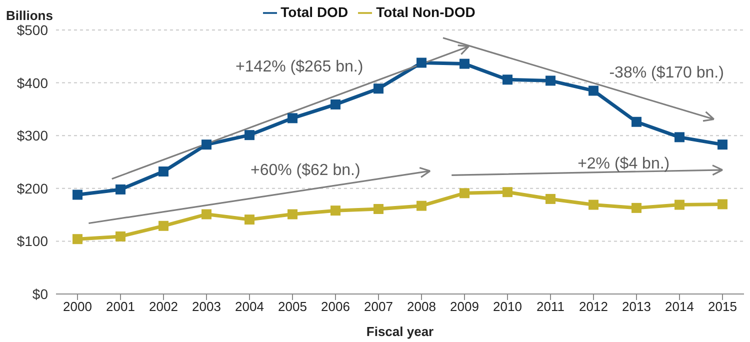 The width and height of the screenshot is (750, 342). Describe the element at coordinates (335, 306) in the screenshot. I see `x-tick-label: 2006` at that location.